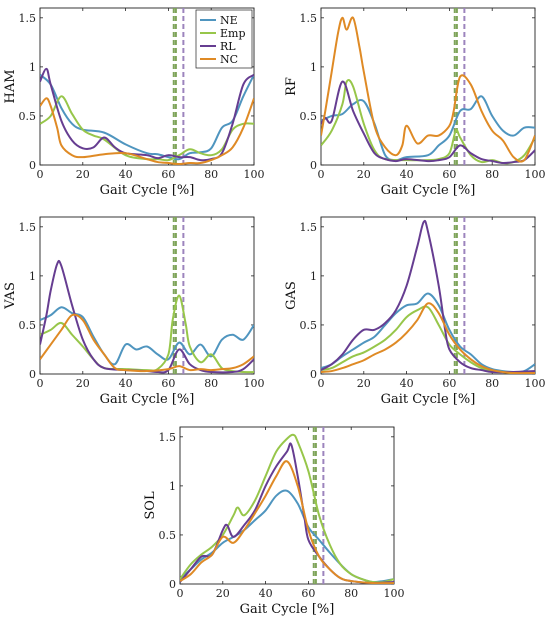 The width and height of the screenshot is (550, 622). What do you see at coordinates (229, 59) in the screenshot?
I see `legend-label-nc: NC` at bounding box center [229, 59].